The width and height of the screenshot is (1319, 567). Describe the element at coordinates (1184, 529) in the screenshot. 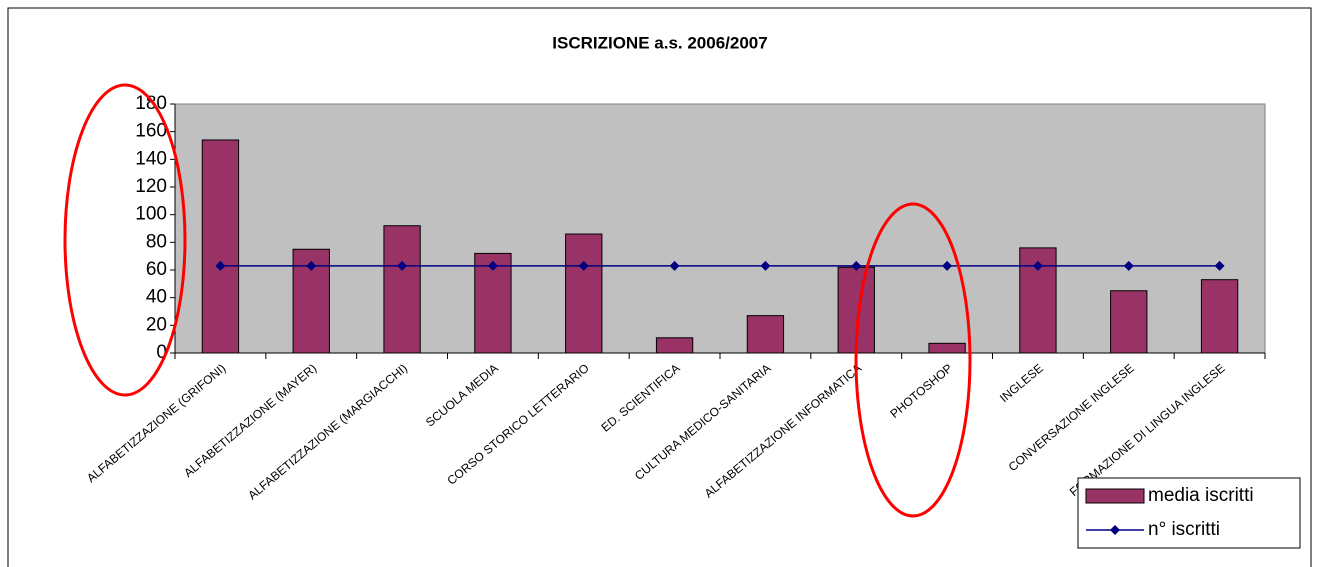

I see `legend-label: n° iscritti` at that location.